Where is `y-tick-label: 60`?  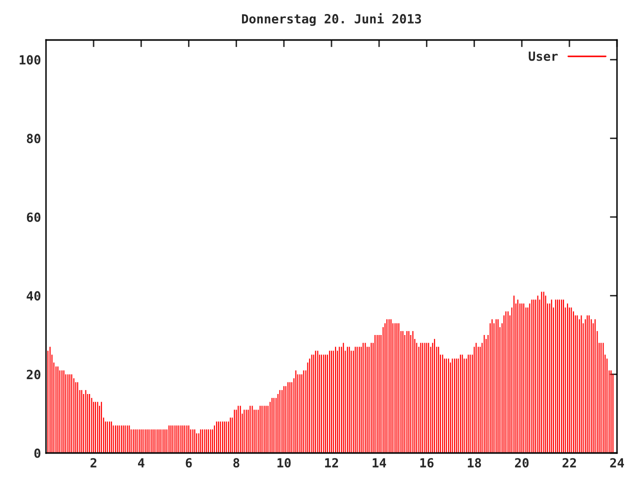
y-tick-label: 60 is located at coordinates (33, 217).